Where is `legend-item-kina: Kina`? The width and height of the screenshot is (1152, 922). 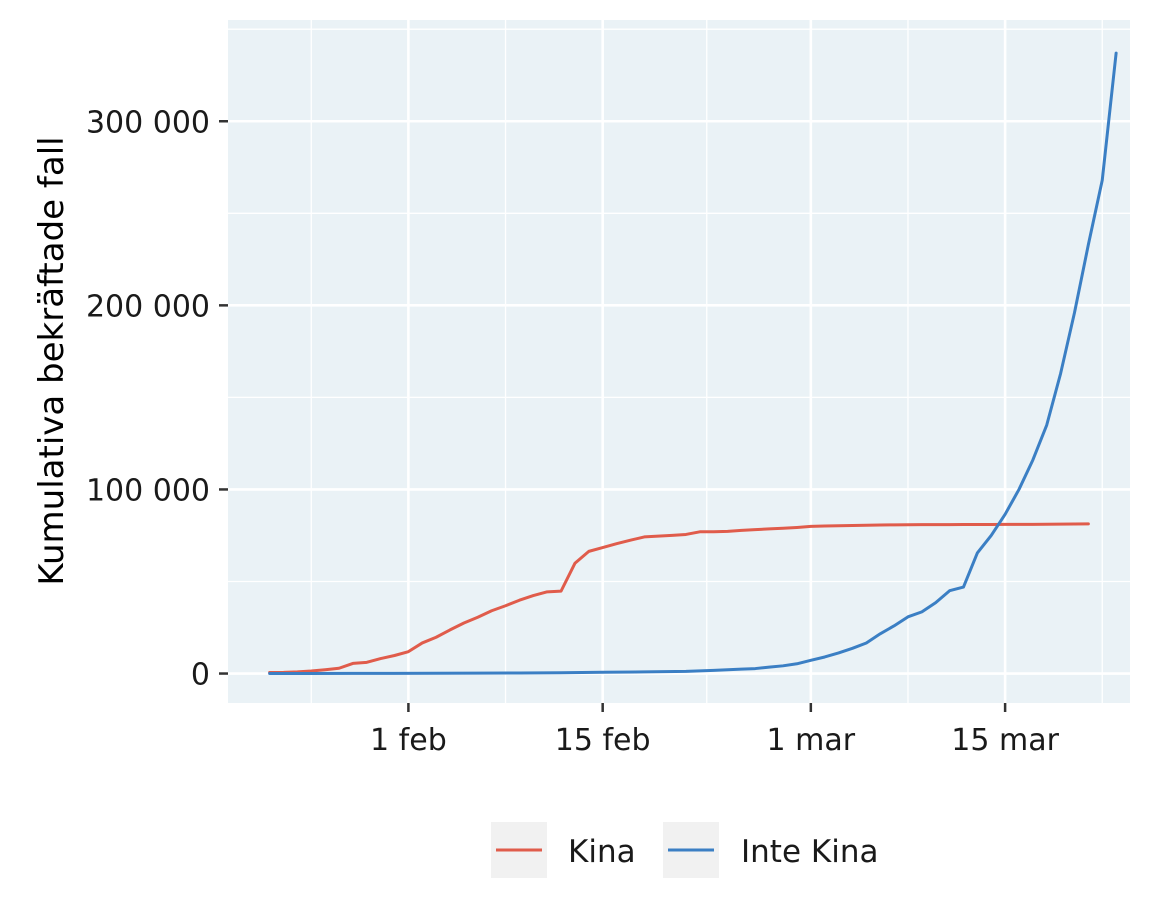 legend-item-kina: Kina is located at coordinates (563, 850).